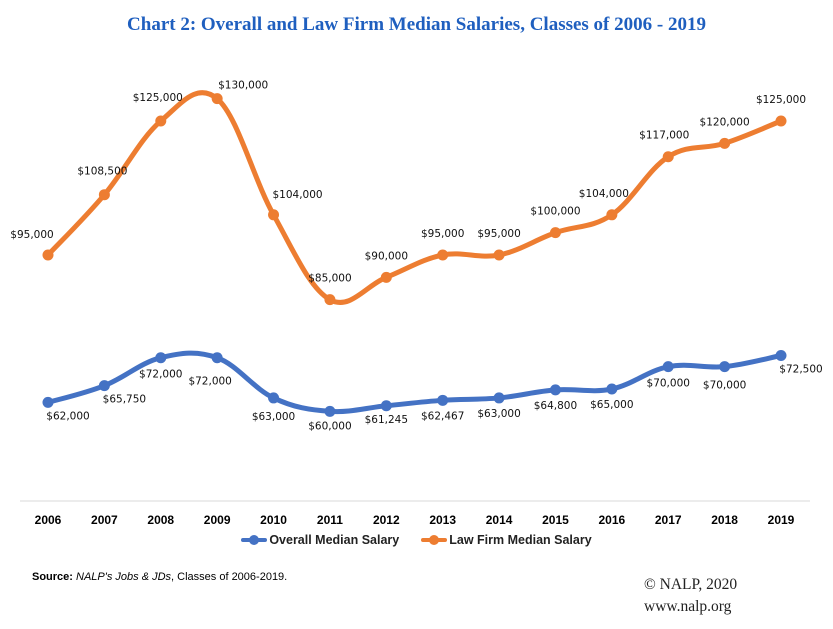 The width and height of the screenshot is (833, 629). I want to click on legend-swatch-orange-icon, so click(434, 540).